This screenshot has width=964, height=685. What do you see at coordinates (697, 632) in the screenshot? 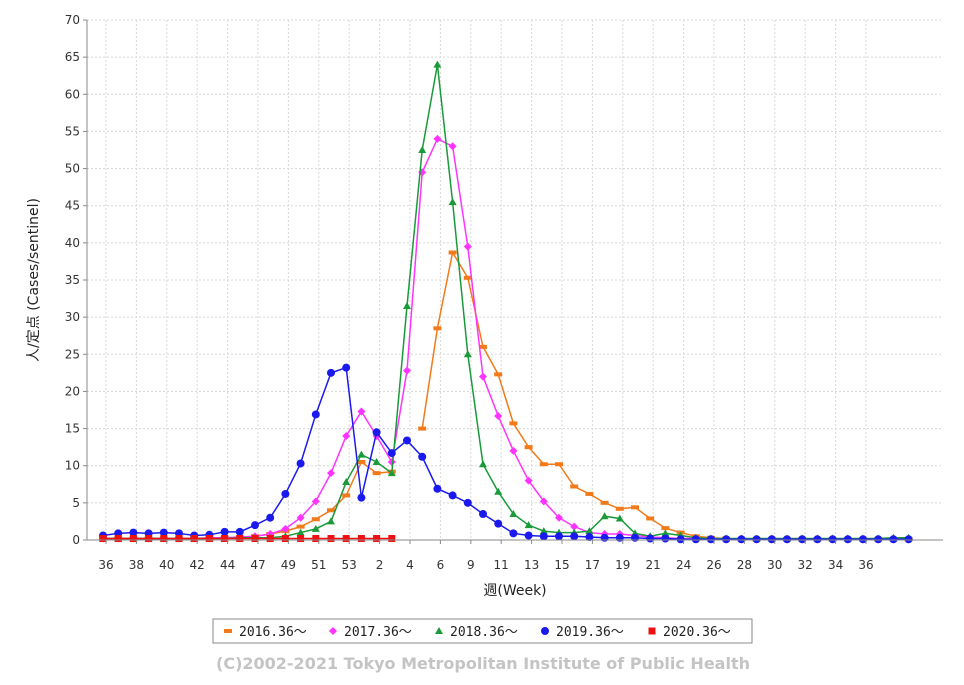
I see `legend-label: 2020.36～` at bounding box center [697, 632].